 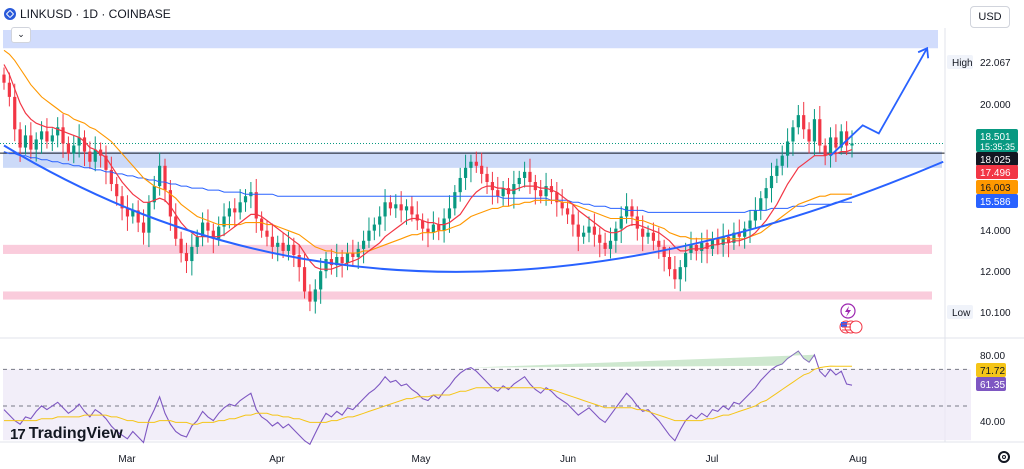 I want to click on symbol-header: LINKUSD · 1D · COINBASE, so click(x=87, y=14).